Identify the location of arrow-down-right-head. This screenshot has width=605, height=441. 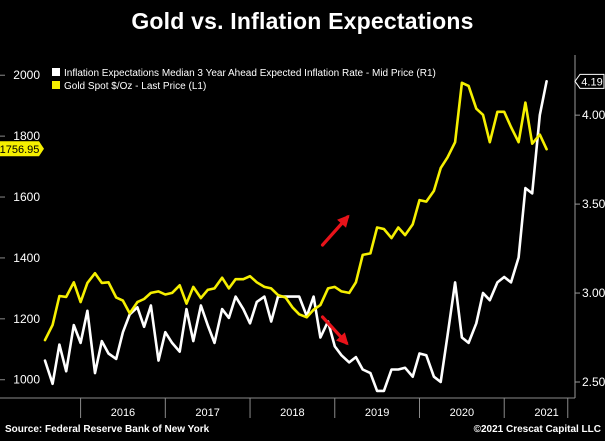
(342, 339).